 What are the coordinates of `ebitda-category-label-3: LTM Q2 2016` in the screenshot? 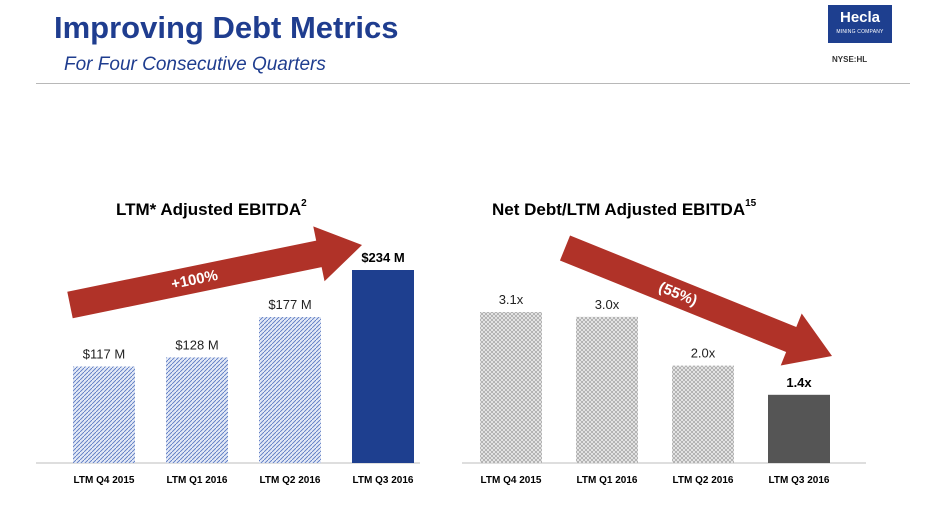 It's located at (290, 480).